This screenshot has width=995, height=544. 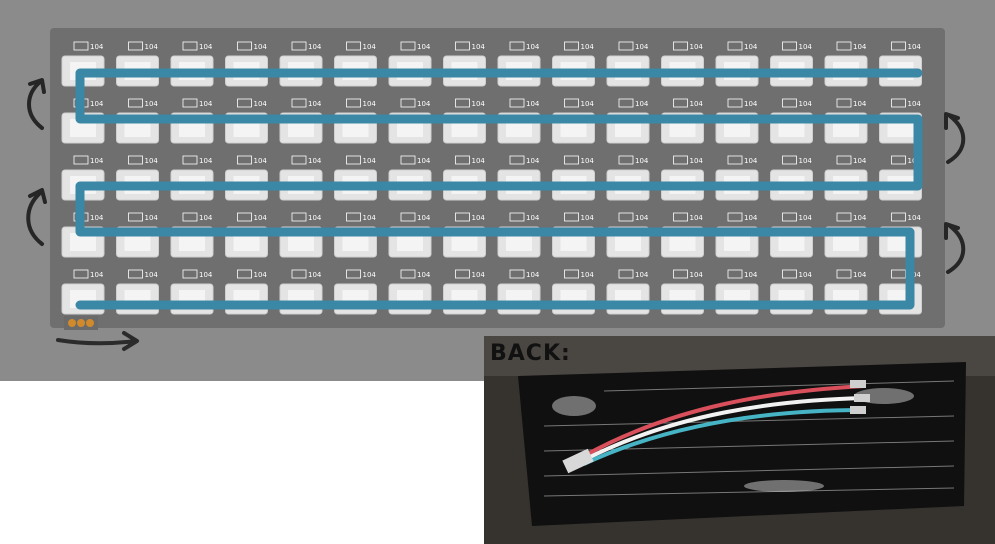 I want to click on board-traces, so click(x=749, y=438).